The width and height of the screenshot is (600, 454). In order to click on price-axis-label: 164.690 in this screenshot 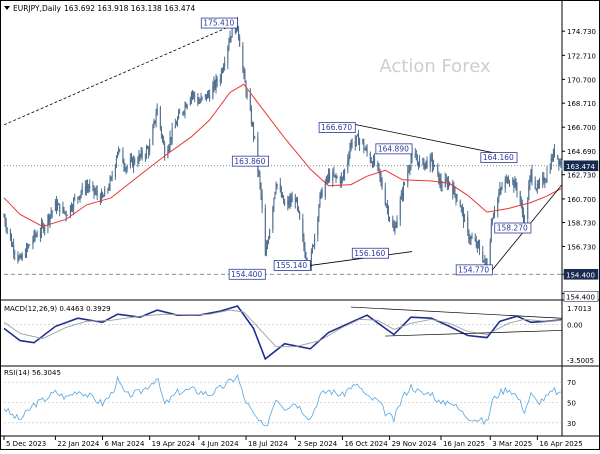, I will do `click(581, 152)`.